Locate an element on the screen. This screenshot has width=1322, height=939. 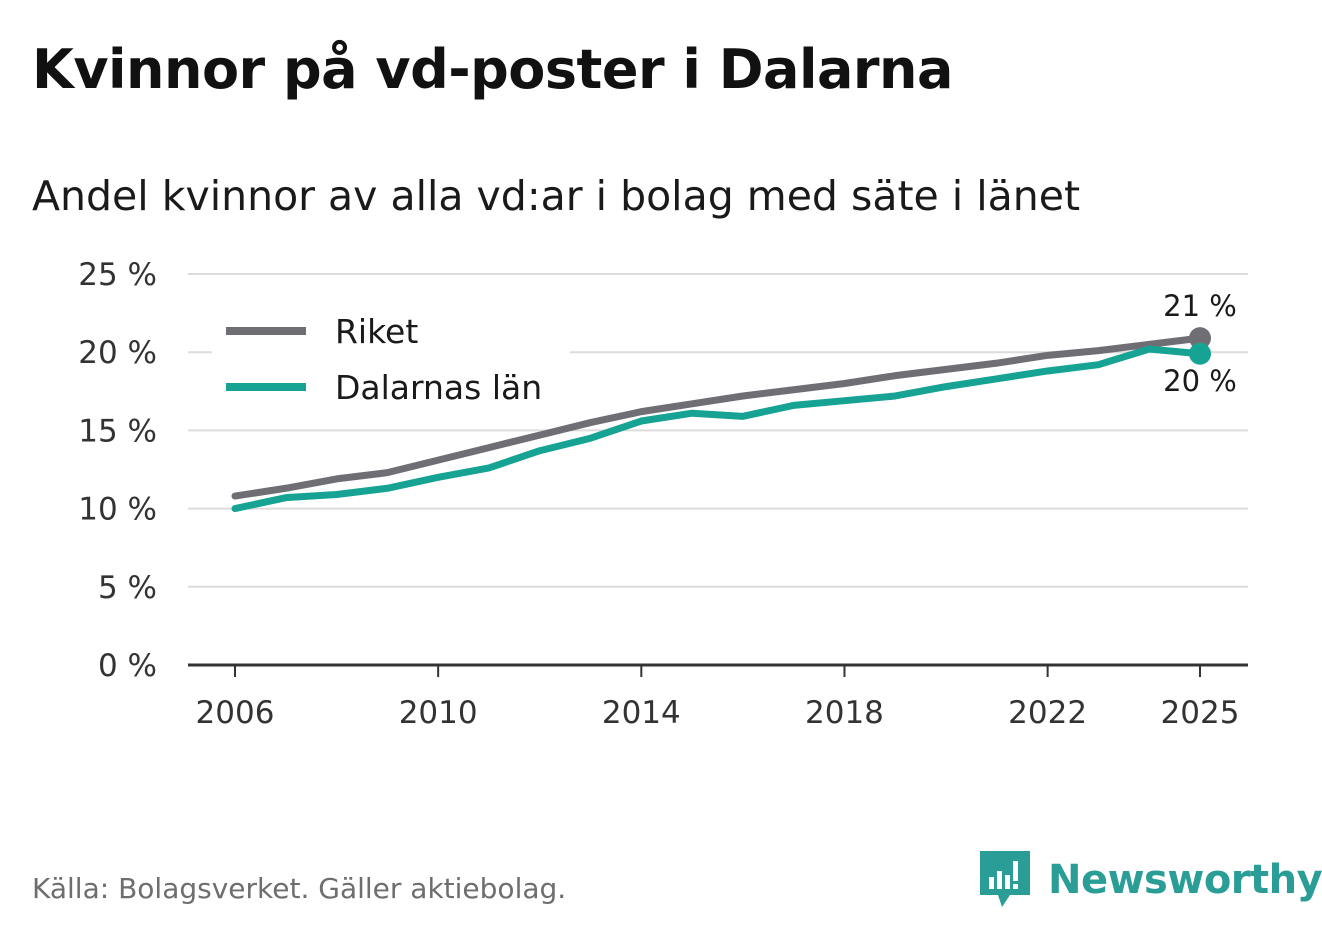
x-tick-label: 2022 is located at coordinates (1047, 713).